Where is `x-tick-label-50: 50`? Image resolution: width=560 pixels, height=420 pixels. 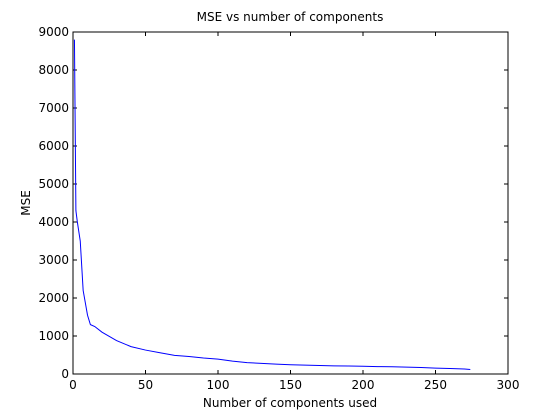 x-tick-label-50: 50 is located at coordinates (145, 385).